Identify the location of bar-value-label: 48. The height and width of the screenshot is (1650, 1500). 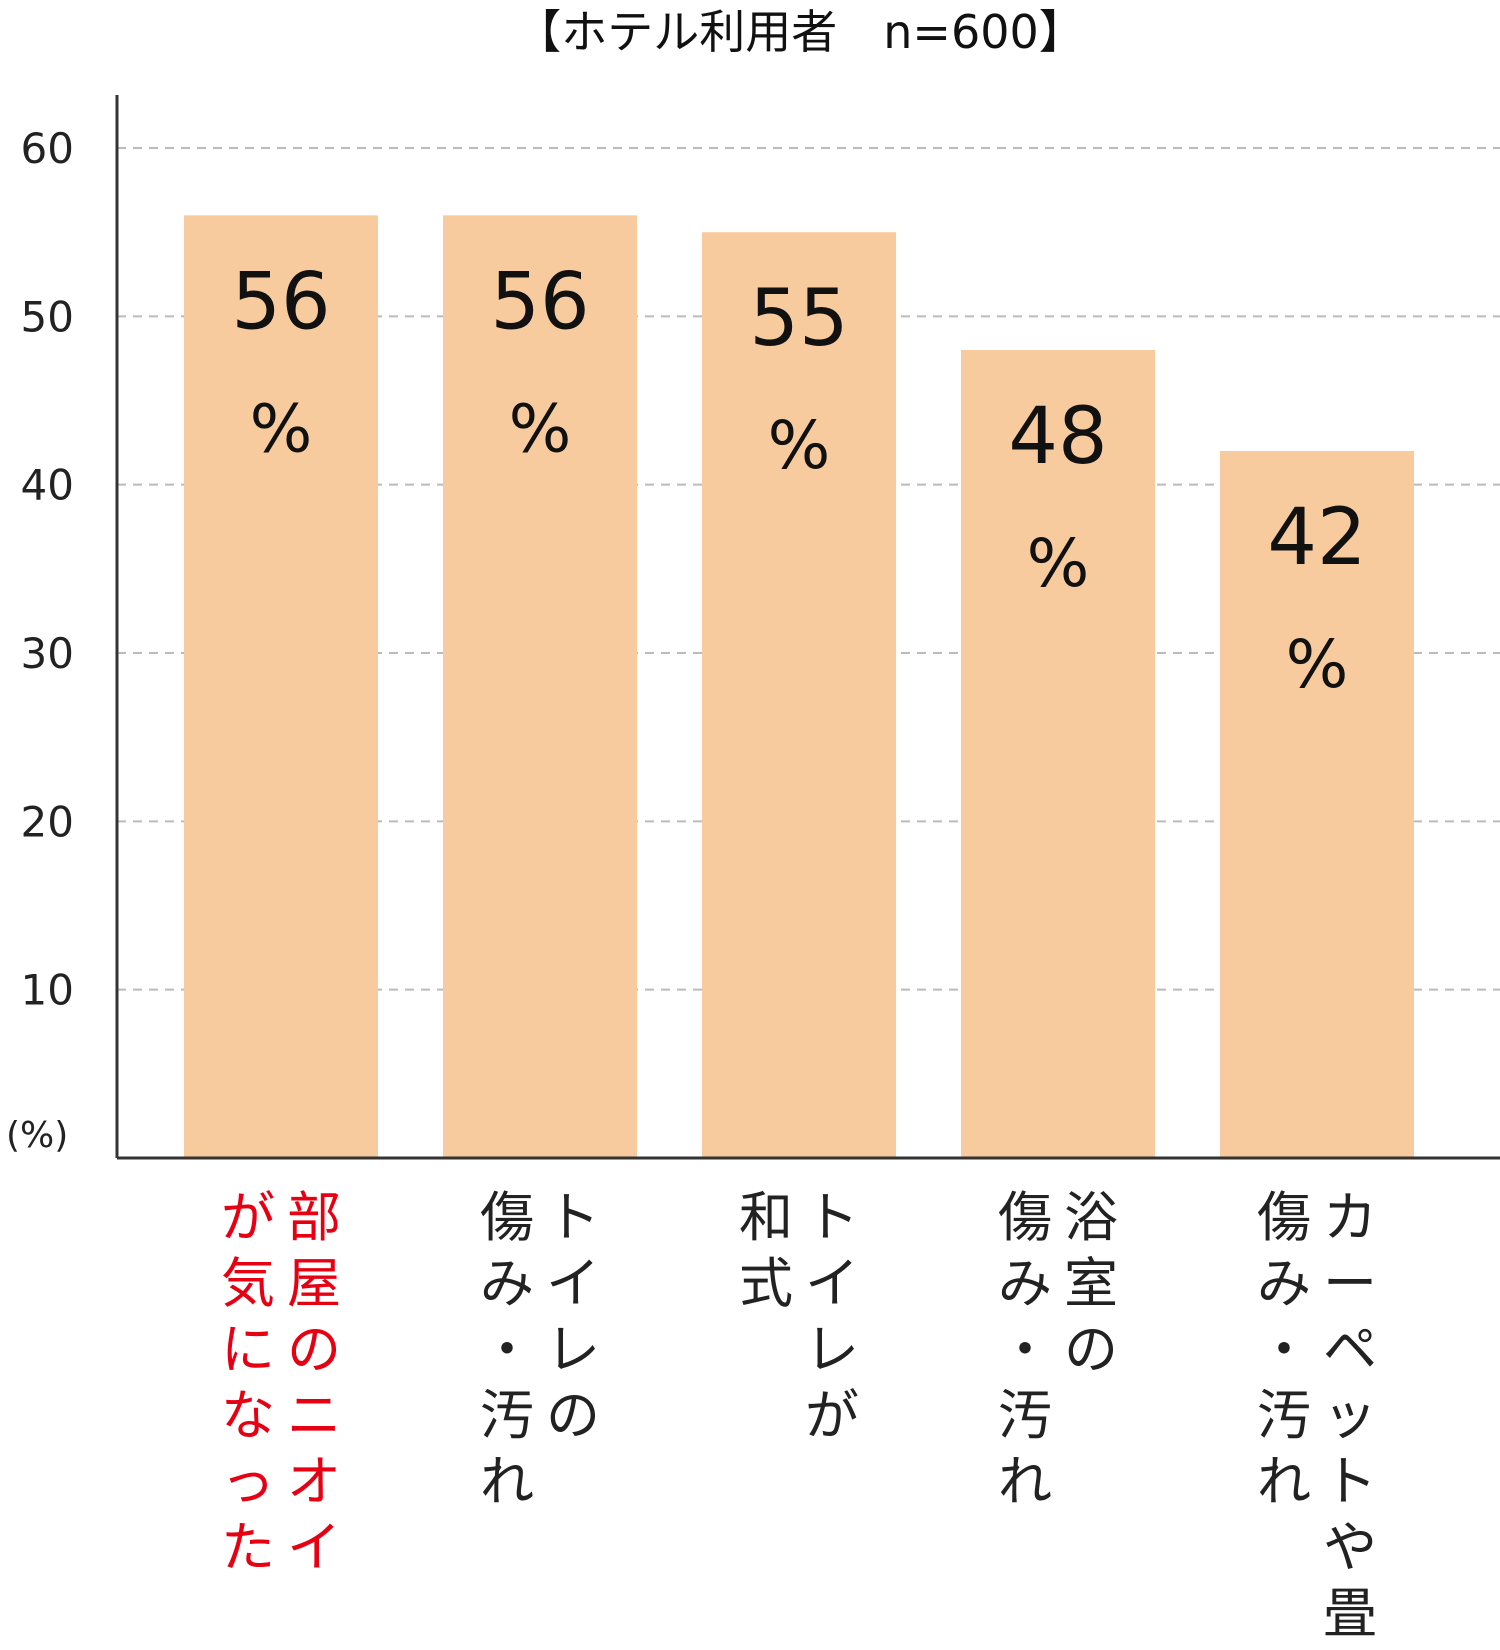
(1057, 437).